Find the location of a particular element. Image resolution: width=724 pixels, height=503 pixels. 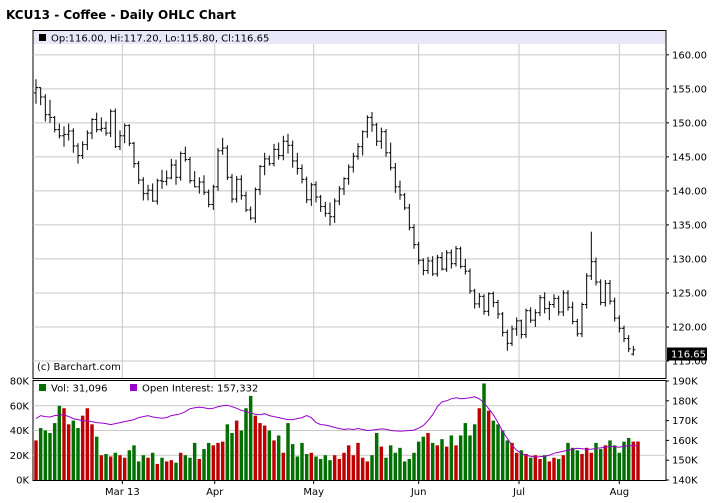

volume-axis: 0K 20K 40K 60K 80K is located at coordinates (20, 432).